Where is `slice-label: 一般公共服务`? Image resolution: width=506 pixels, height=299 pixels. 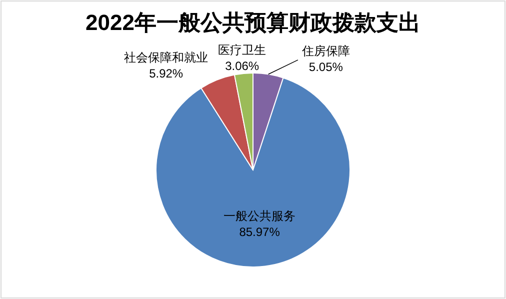
slice-label: 一般公共服务 is located at coordinates (260, 215).